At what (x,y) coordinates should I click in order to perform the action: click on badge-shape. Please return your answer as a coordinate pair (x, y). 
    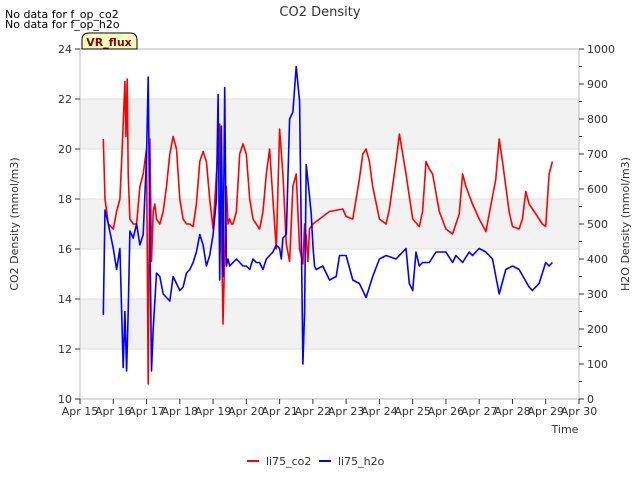
    Looking at the image, I should click on (109, 41).